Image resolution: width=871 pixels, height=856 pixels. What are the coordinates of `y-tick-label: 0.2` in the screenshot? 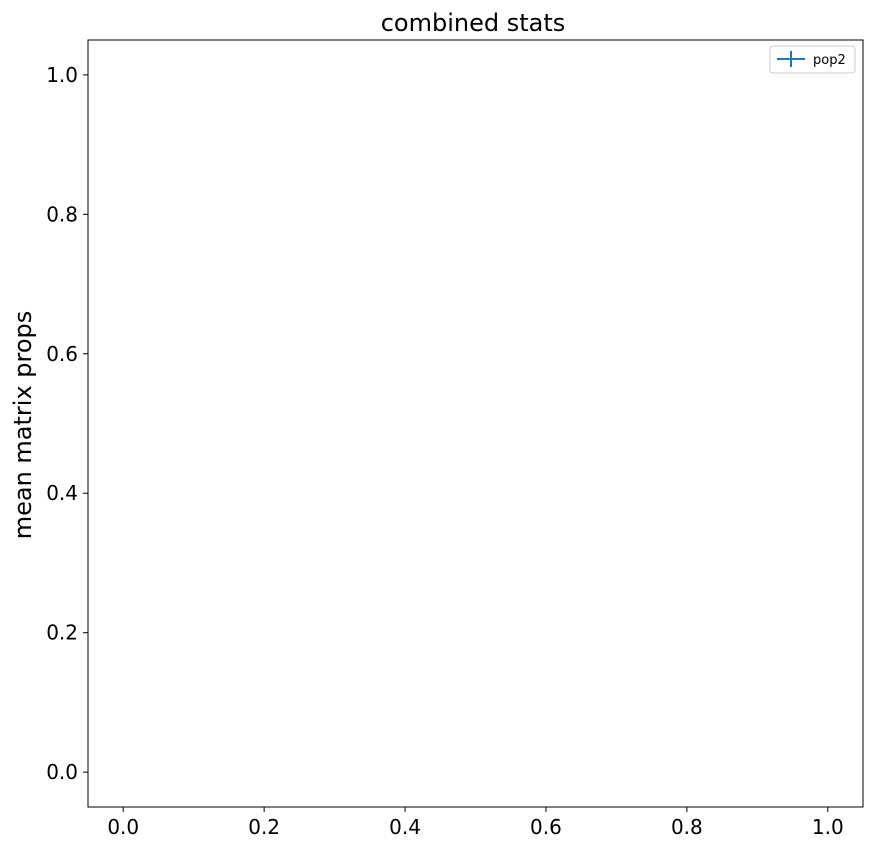 It's located at (62, 633).